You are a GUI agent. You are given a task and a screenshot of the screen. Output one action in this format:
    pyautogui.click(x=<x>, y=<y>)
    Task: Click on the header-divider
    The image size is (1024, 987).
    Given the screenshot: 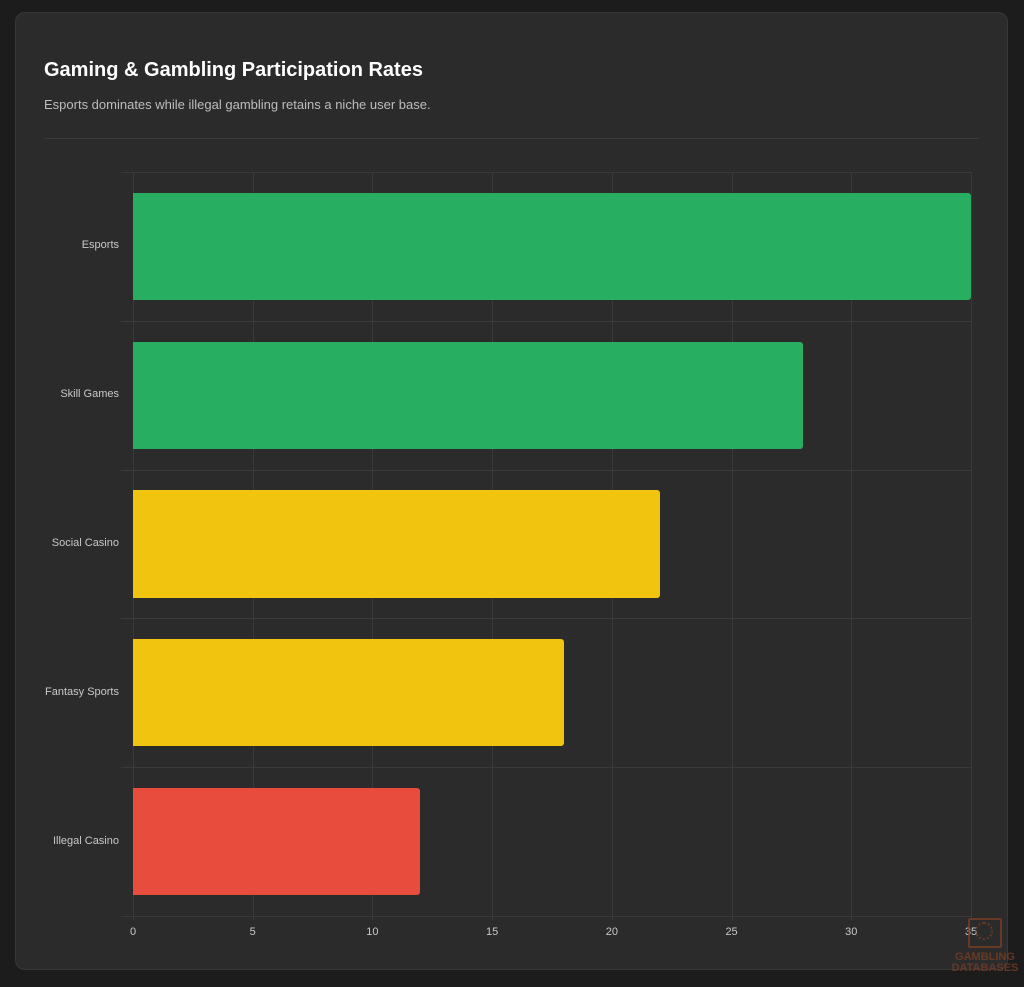 What is the action you would take?
    pyautogui.click(x=511, y=138)
    